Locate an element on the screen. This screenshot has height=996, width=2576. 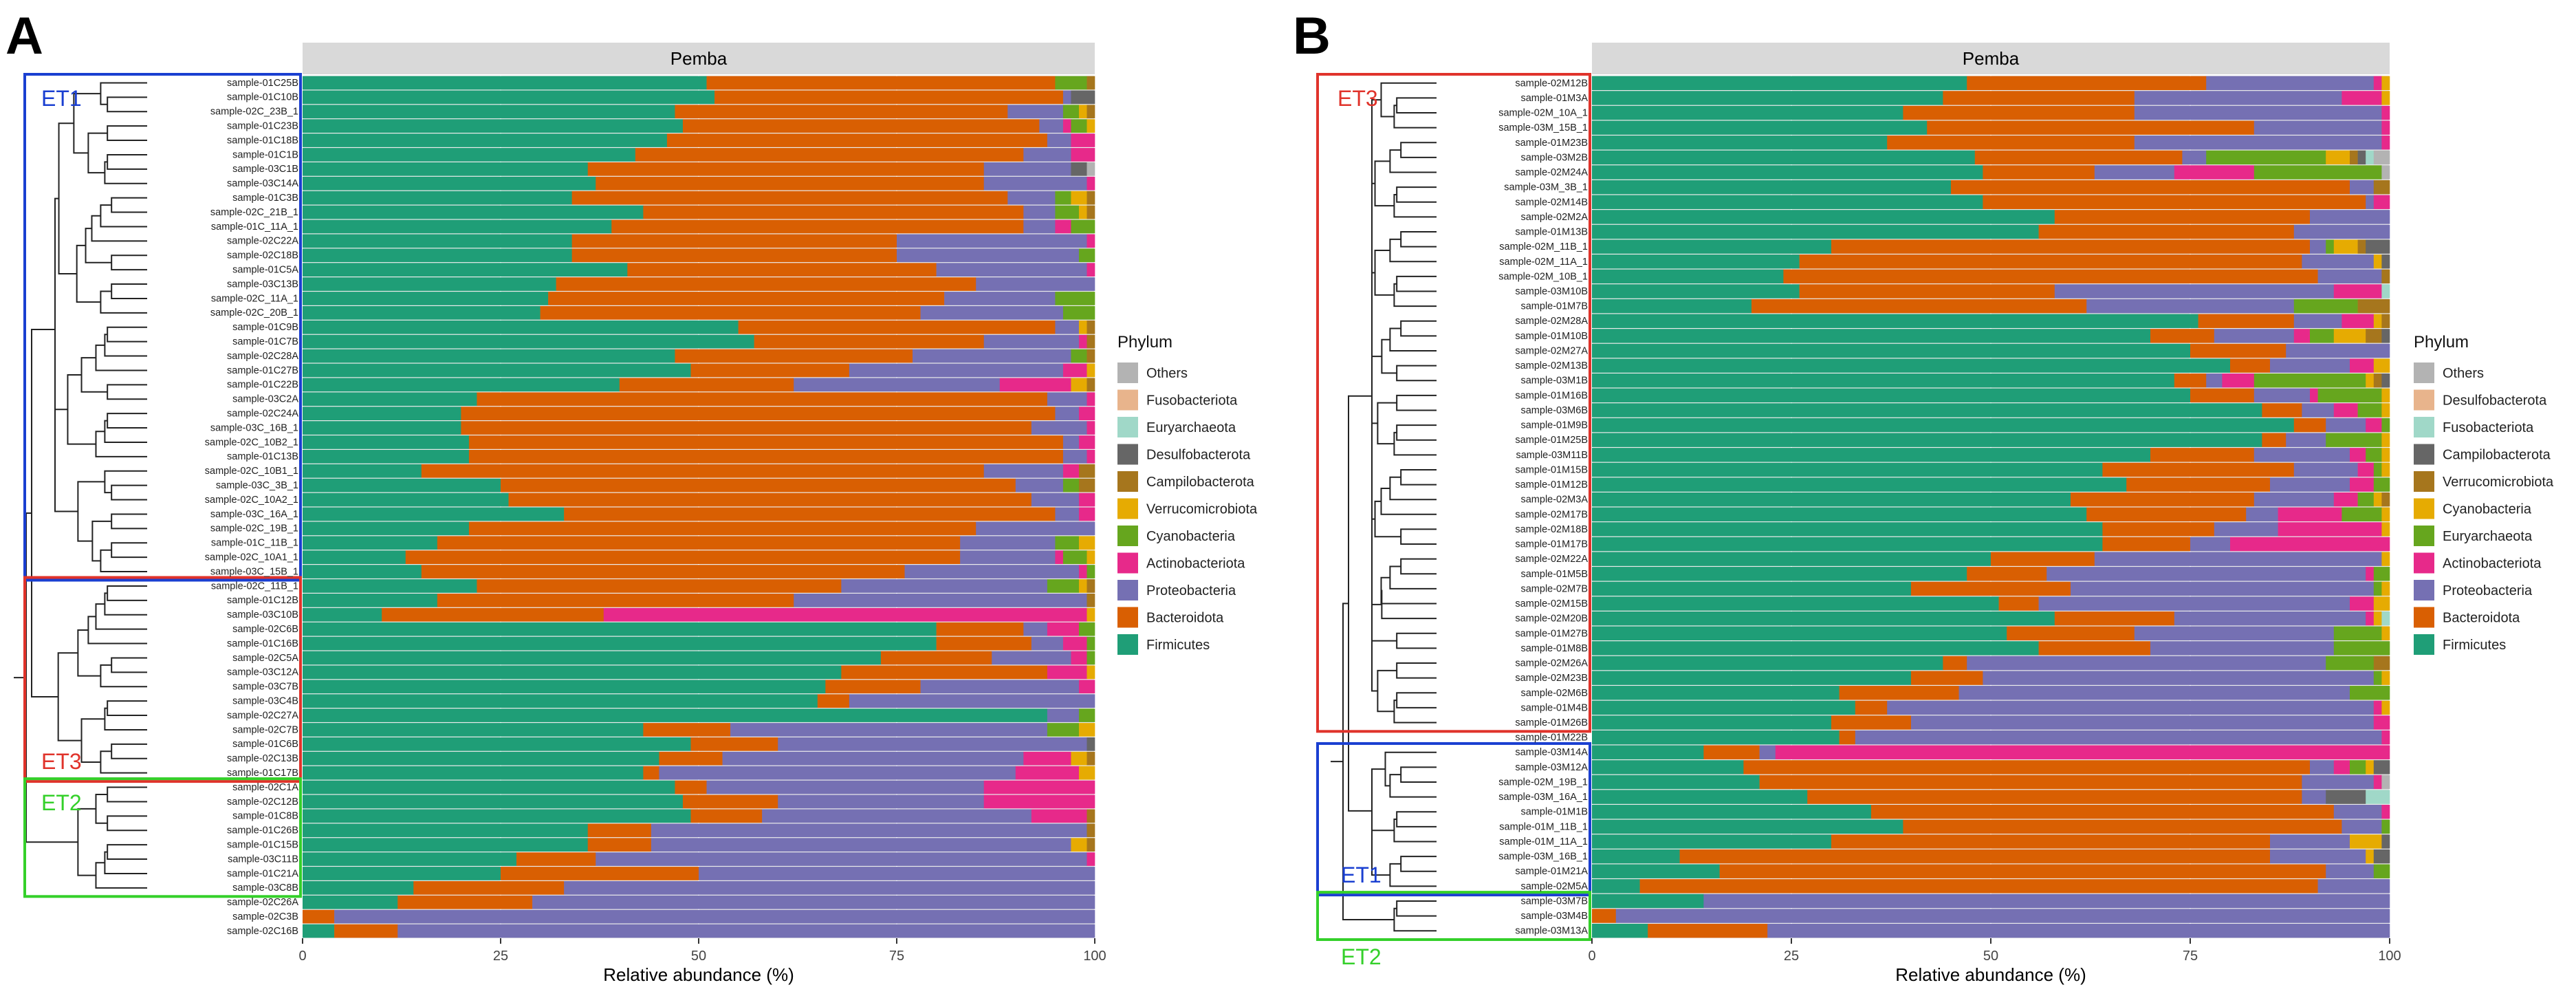
sample-label: sample-03C1B is located at coordinates (265, 169).